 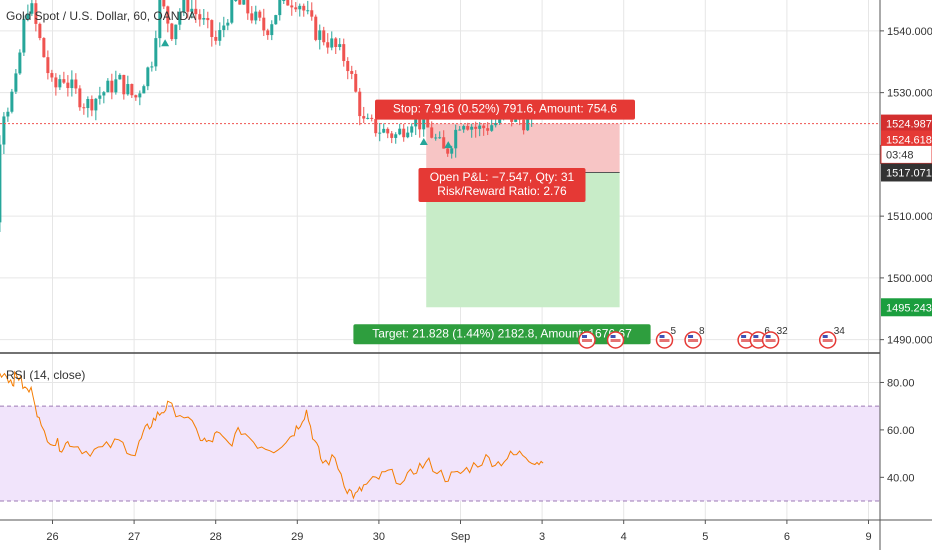 What do you see at coordinates (523, 148) in the screenshot?
I see `stop-loss-zone` at bounding box center [523, 148].